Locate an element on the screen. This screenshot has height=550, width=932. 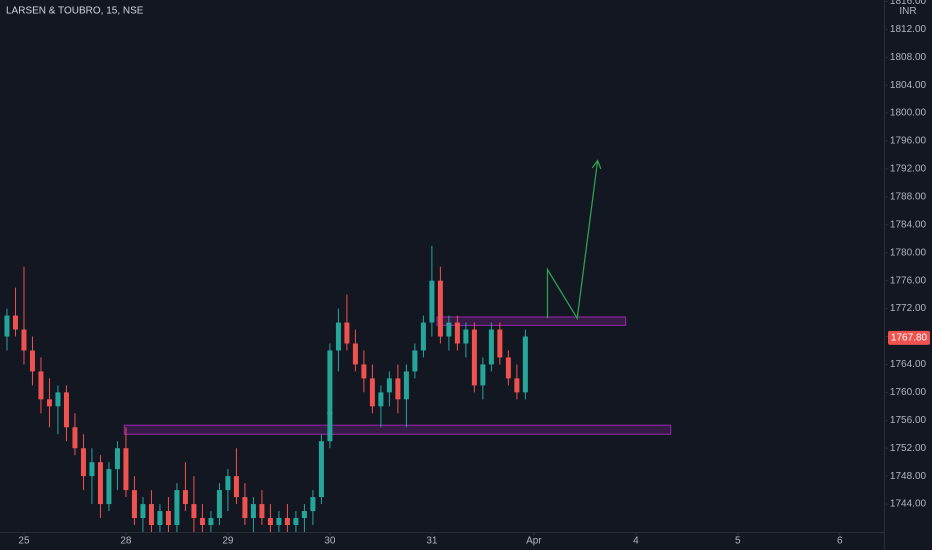
arrow-head is located at coordinates (596, 164).